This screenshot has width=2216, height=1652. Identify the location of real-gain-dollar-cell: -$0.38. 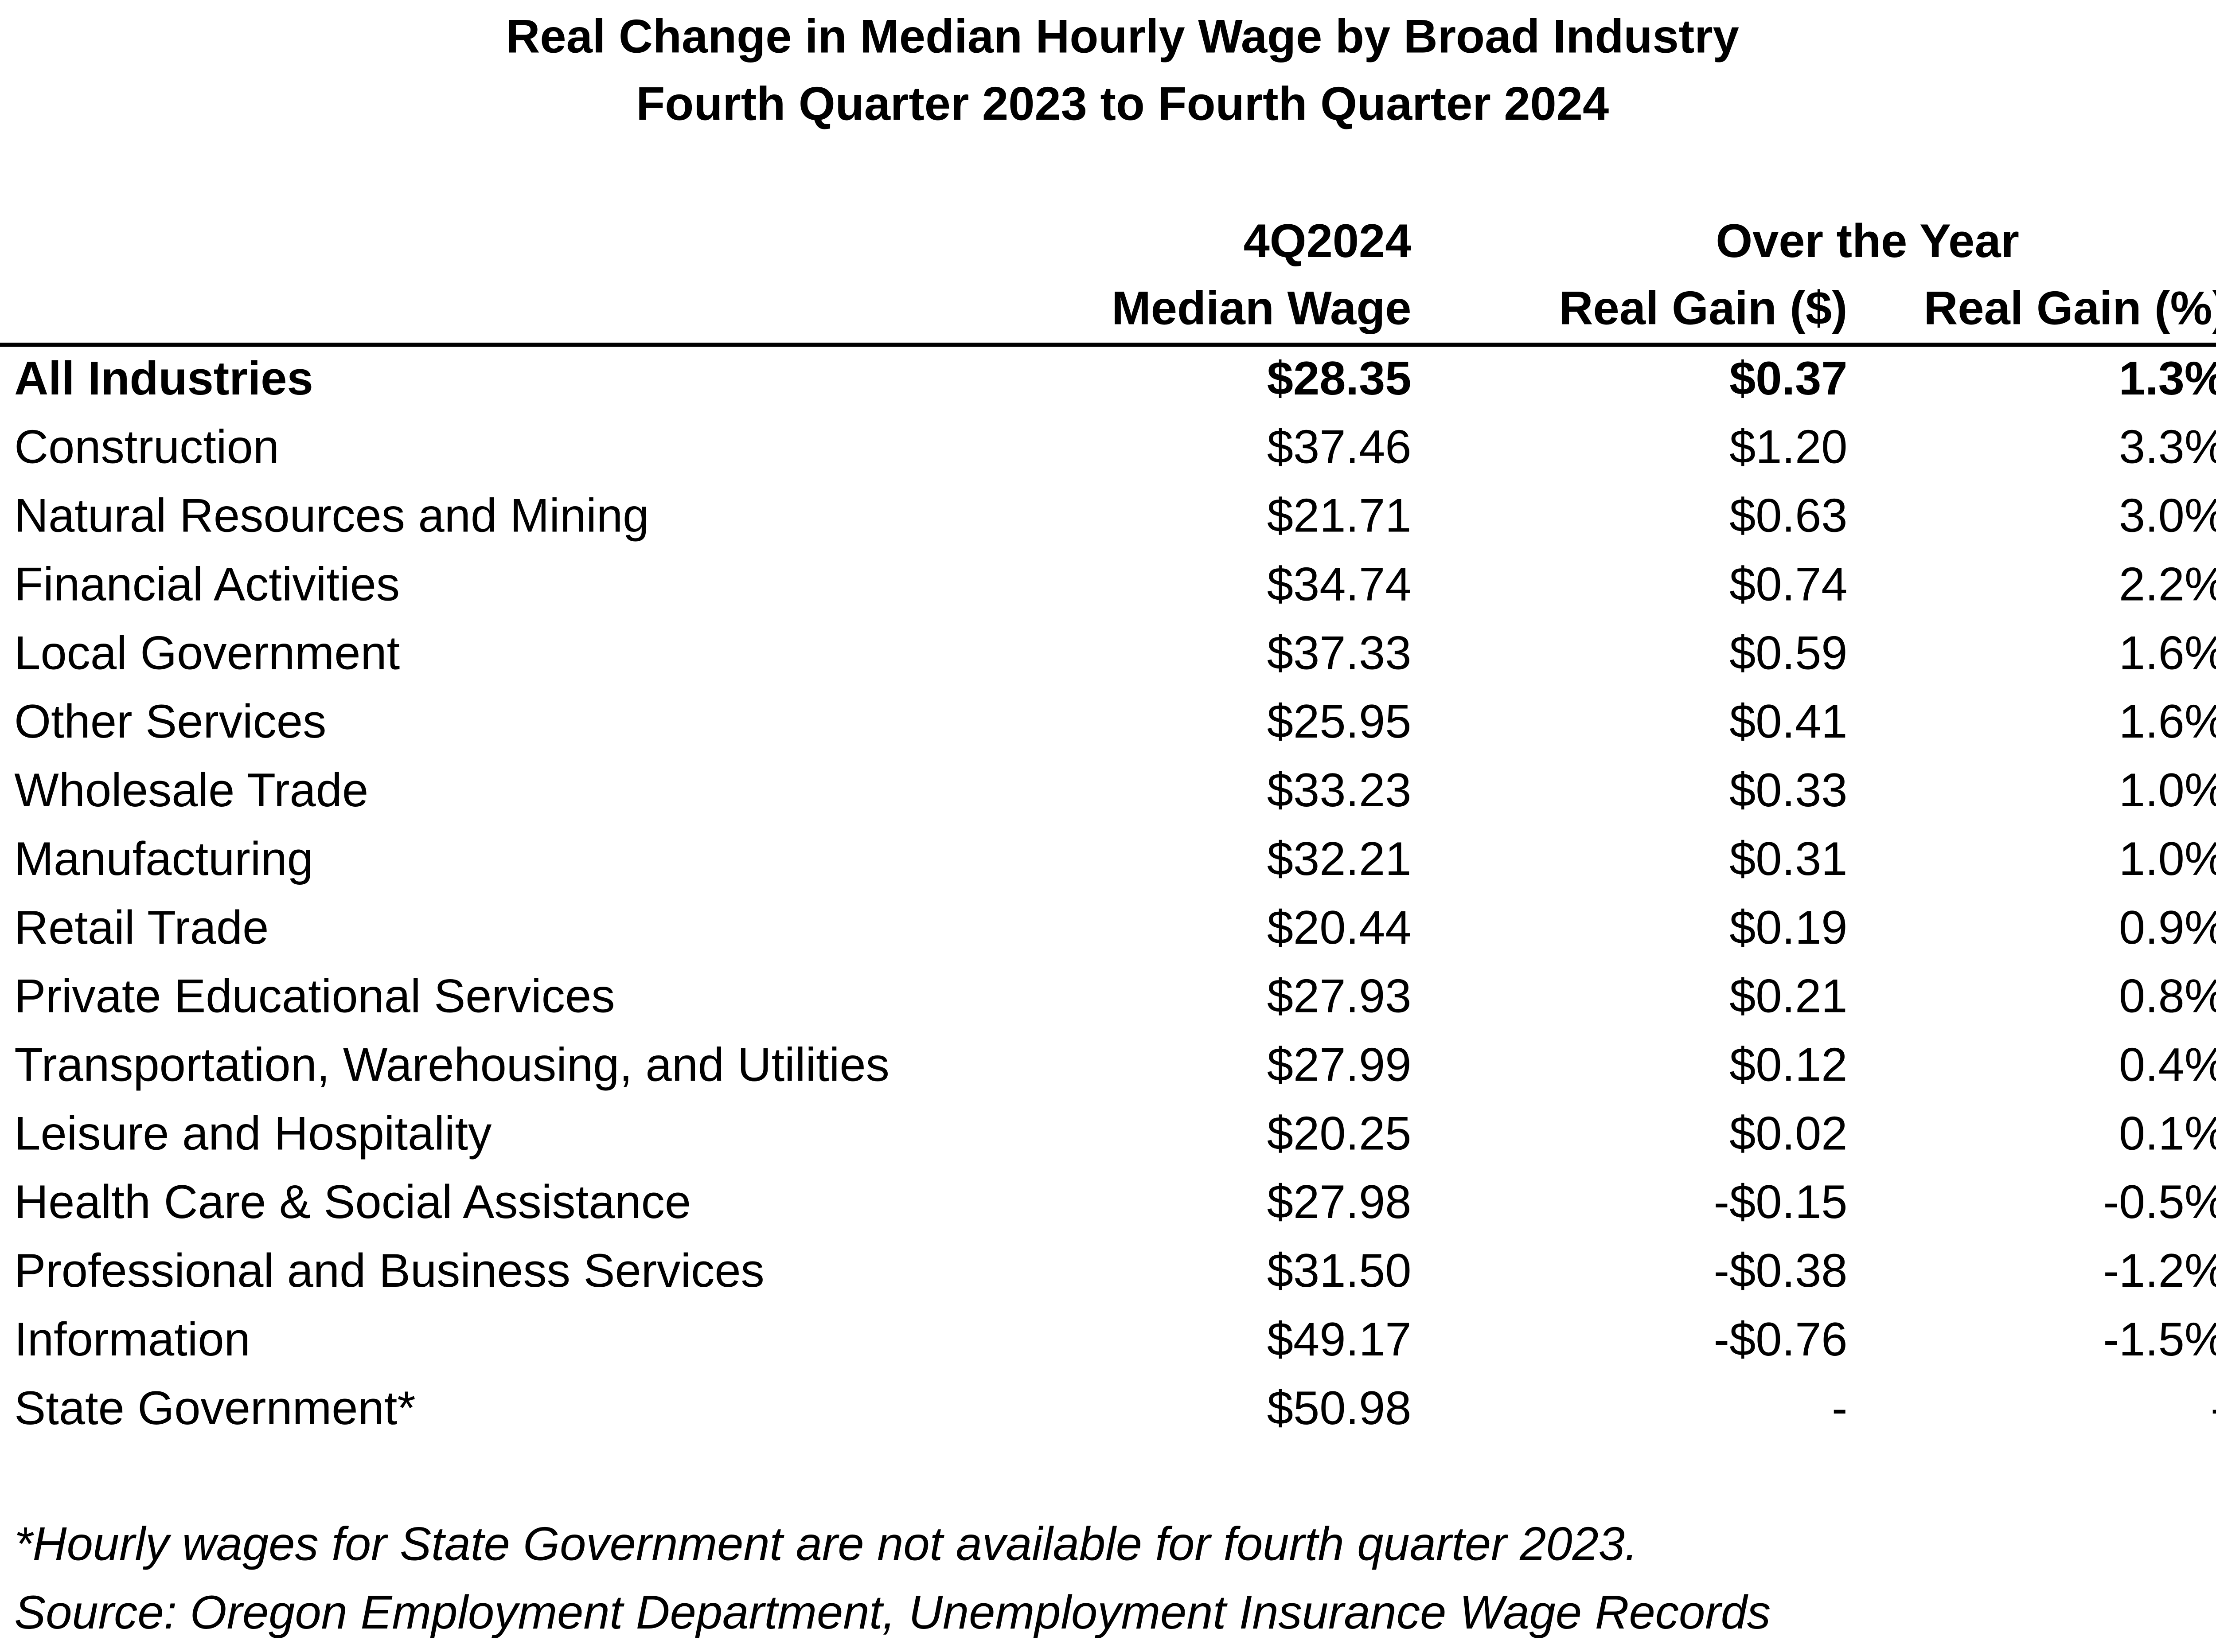
(1781, 1270).